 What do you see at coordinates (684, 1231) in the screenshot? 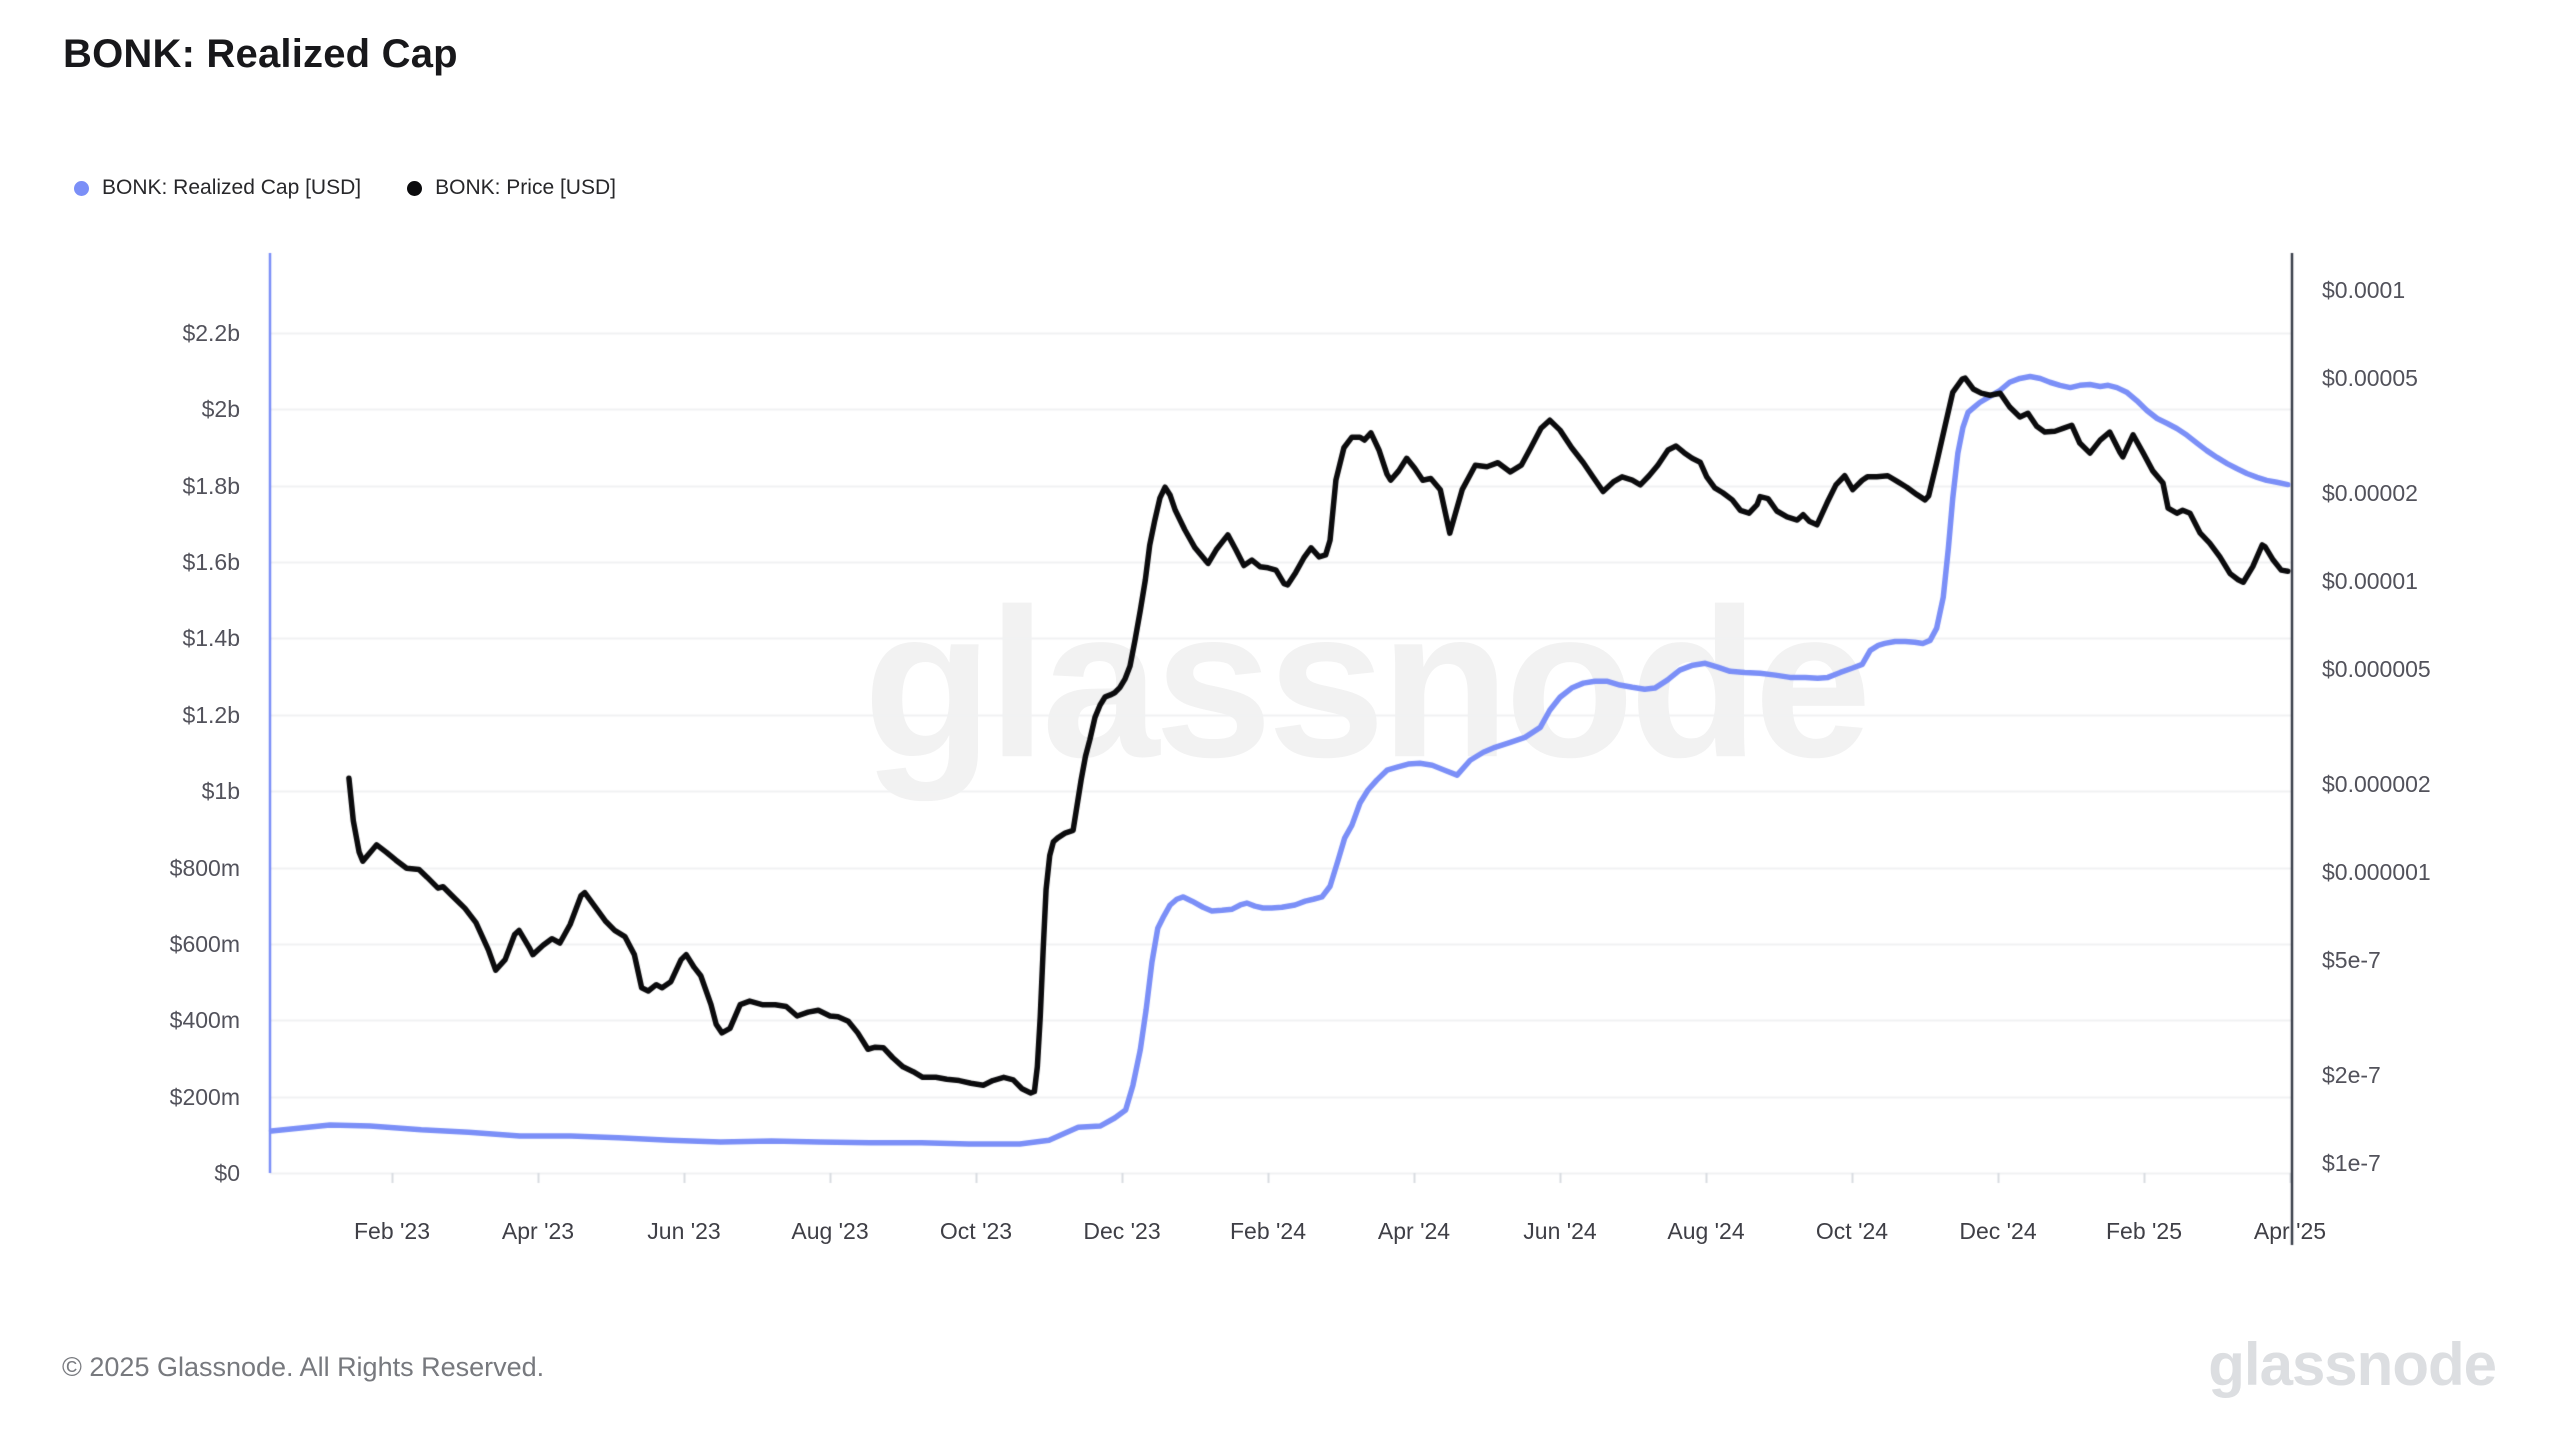
I see `x-axis-label: Jun '23` at bounding box center [684, 1231].